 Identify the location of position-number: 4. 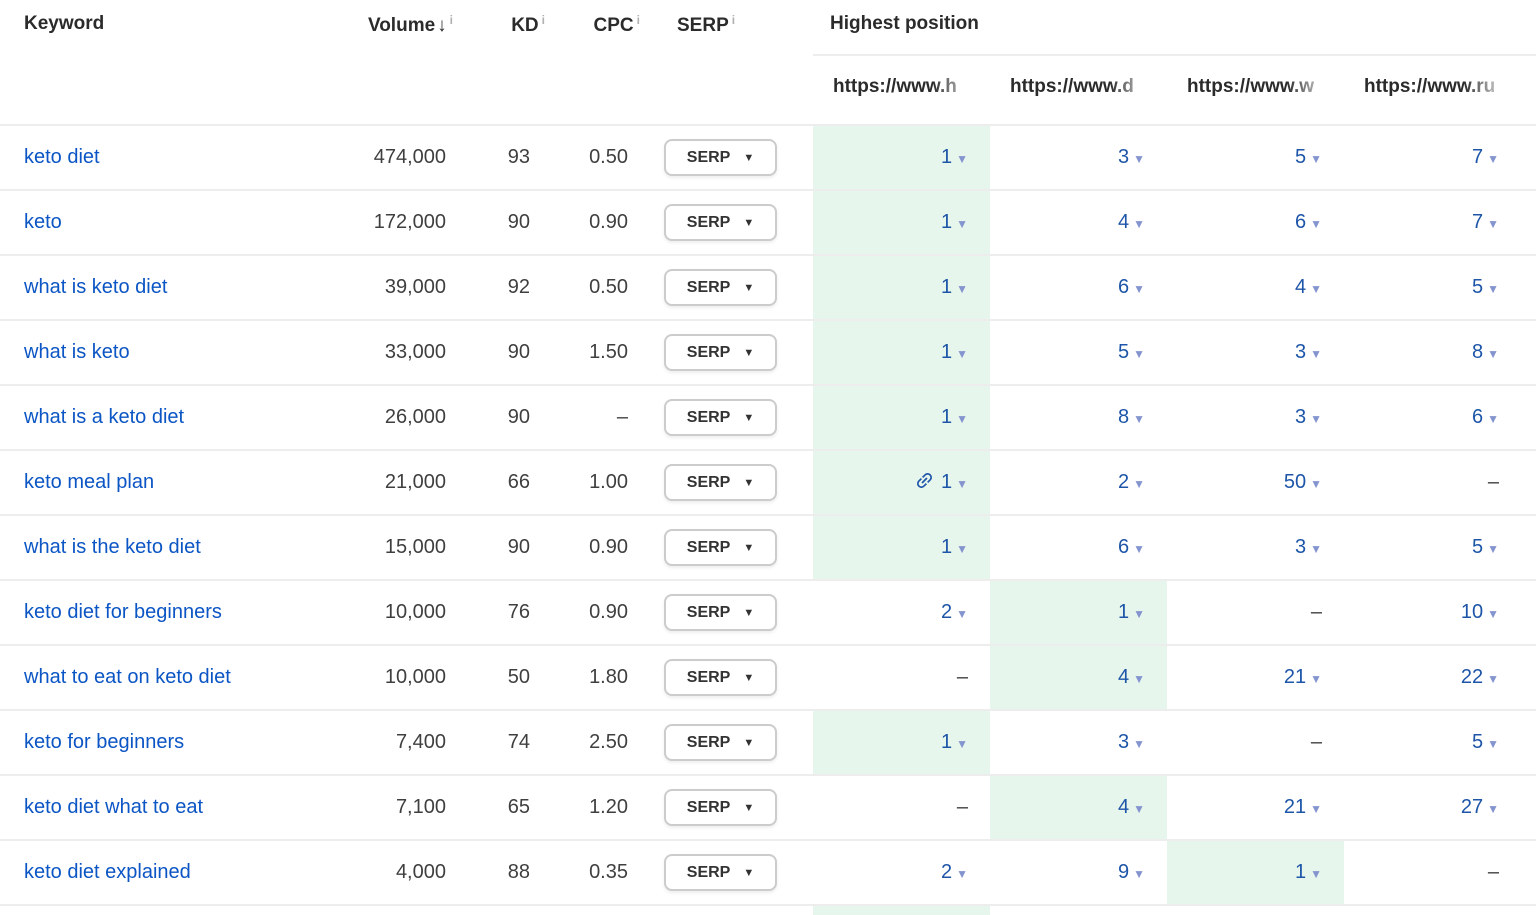
(1123, 807).